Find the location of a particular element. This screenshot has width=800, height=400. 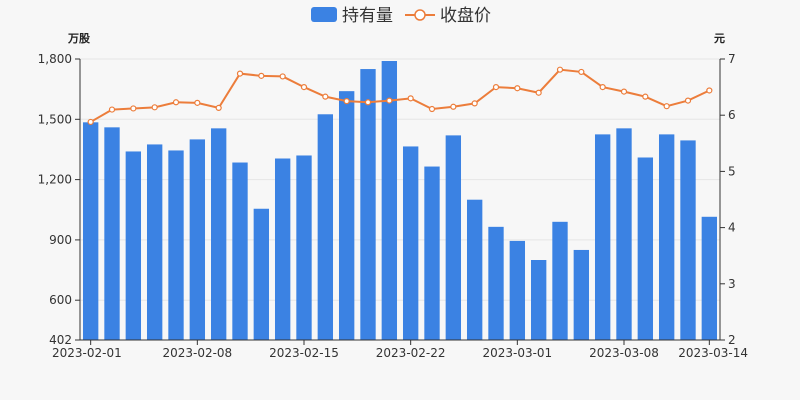

price-line is located at coordinates (400, 95).